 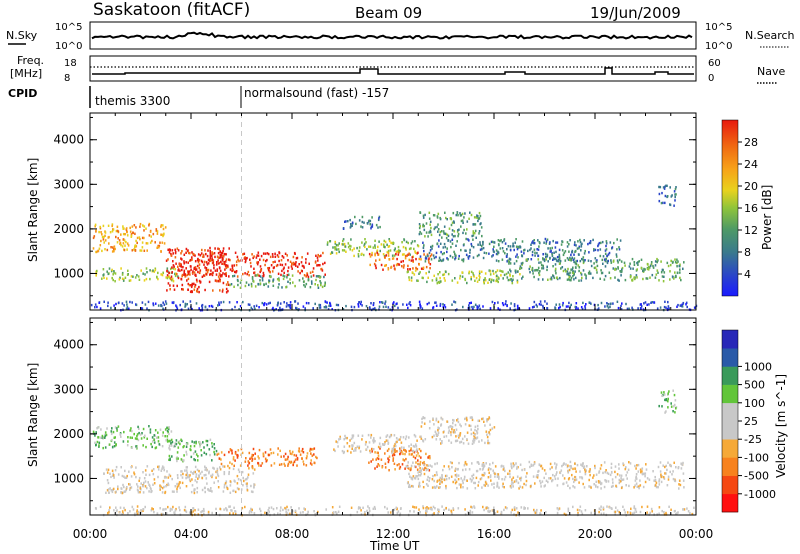 I want to click on velocity-colorbar: -1000 -500 -100 -25 25 100 500 1000, so click(x=748, y=421).